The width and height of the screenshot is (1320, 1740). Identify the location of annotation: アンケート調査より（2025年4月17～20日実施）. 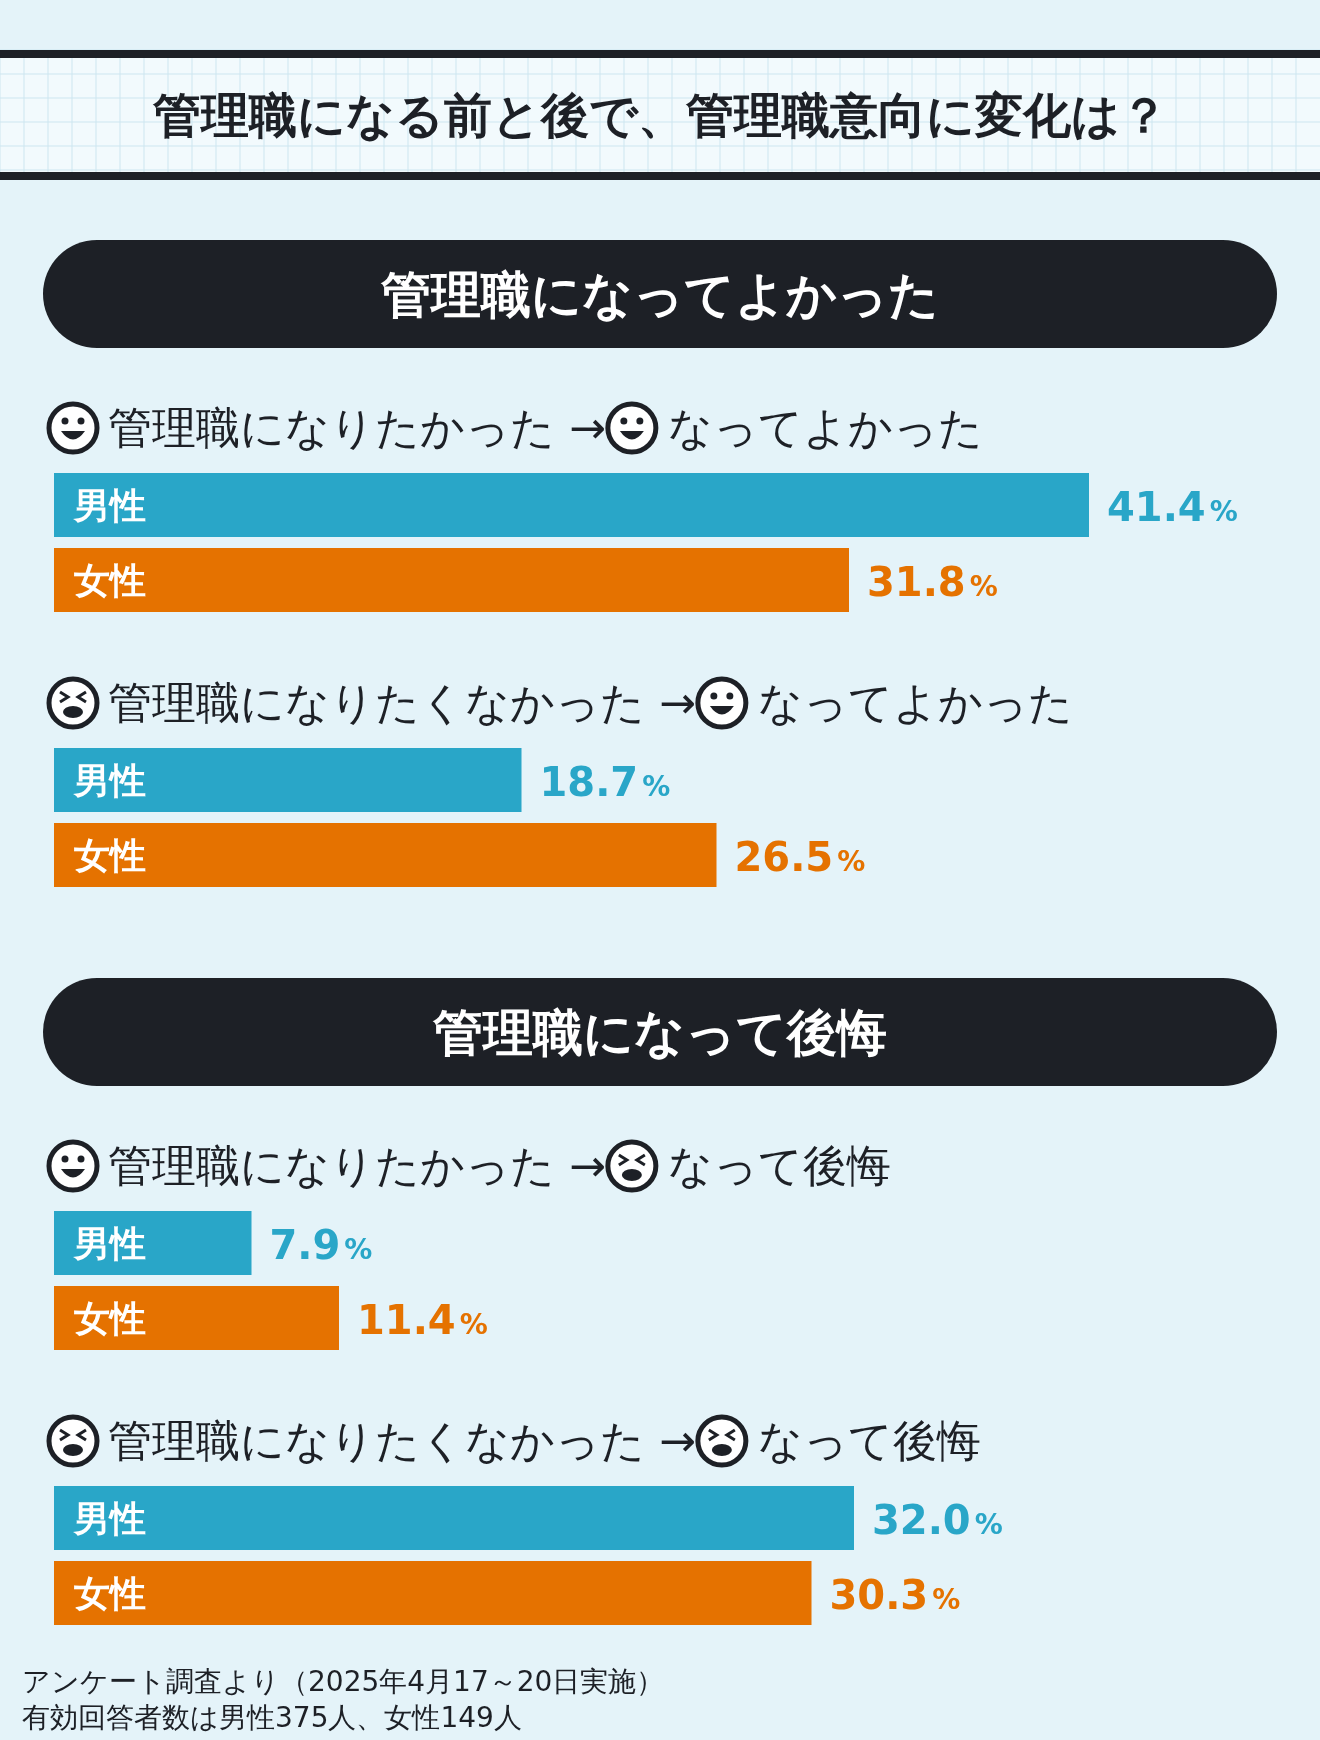
(343, 1681).